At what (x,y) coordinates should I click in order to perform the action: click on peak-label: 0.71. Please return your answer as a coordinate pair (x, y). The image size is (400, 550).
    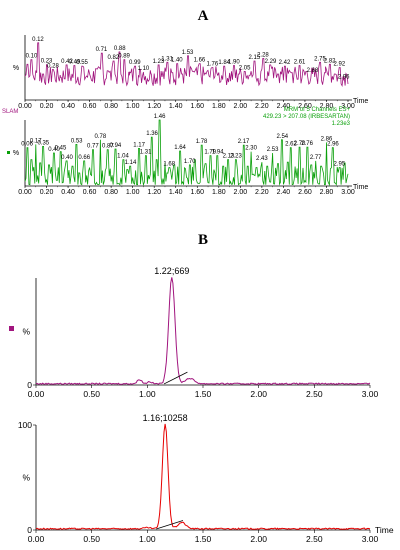
    Looking at the image, I should click on (102, 50).